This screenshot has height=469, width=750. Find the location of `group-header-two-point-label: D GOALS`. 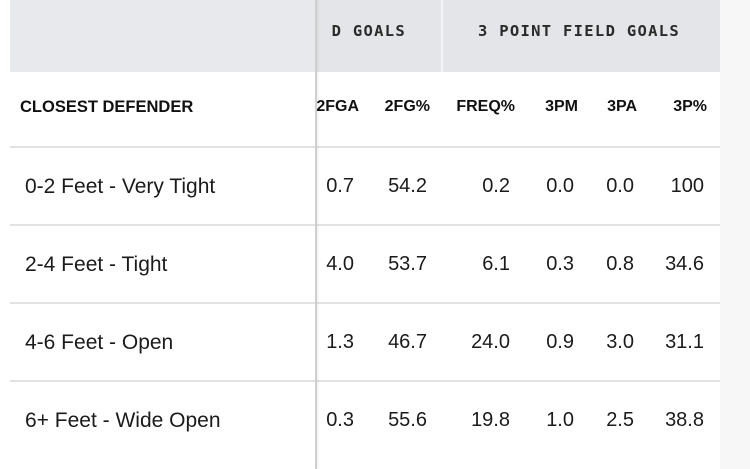

group-header-two-point-label: D GOALS is located at coordinates (368, 31).